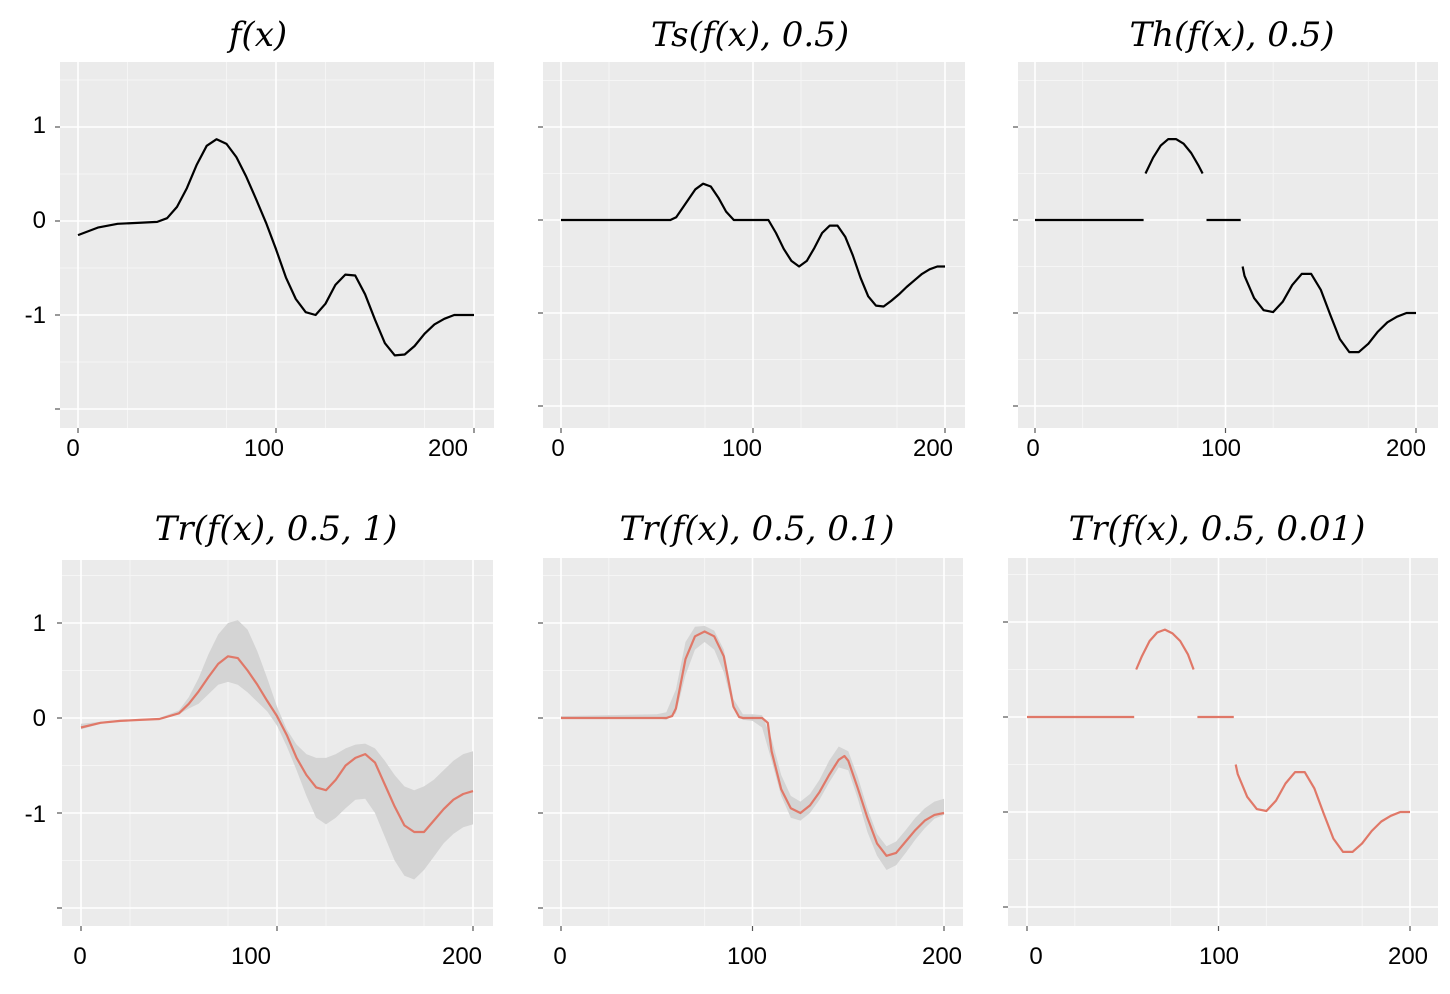 Image resolution: width=1450 pixels, height=994 pixels. What do you see at coordinates (756, 529) in the screenshot?
I see `panel-title: Tr(f(x), 0.5, 0.1)` at bounding box center [756, 529].